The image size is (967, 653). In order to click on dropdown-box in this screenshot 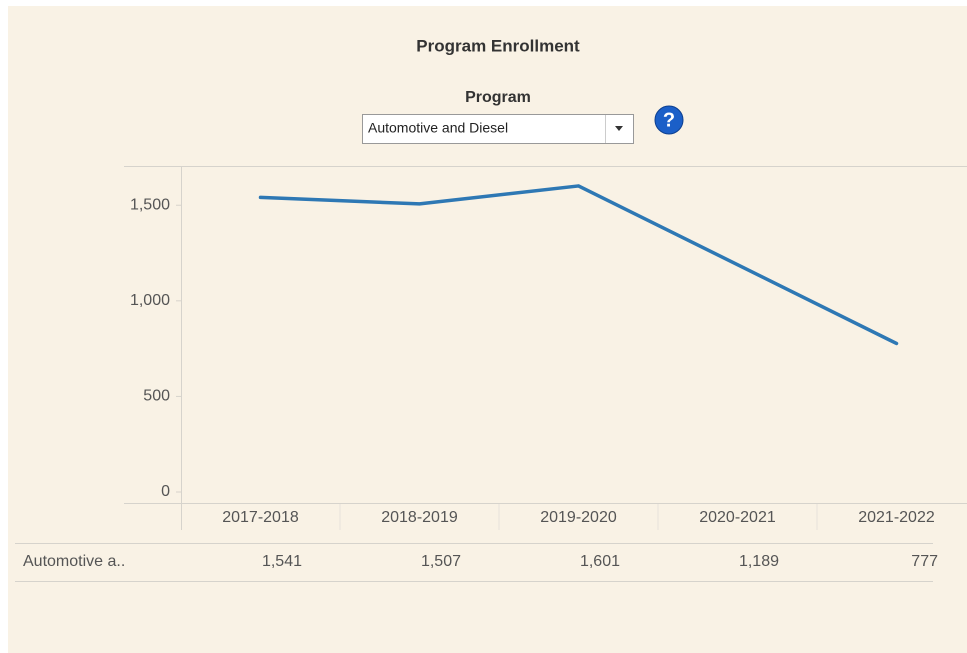, I will do `click(498, 129)`.